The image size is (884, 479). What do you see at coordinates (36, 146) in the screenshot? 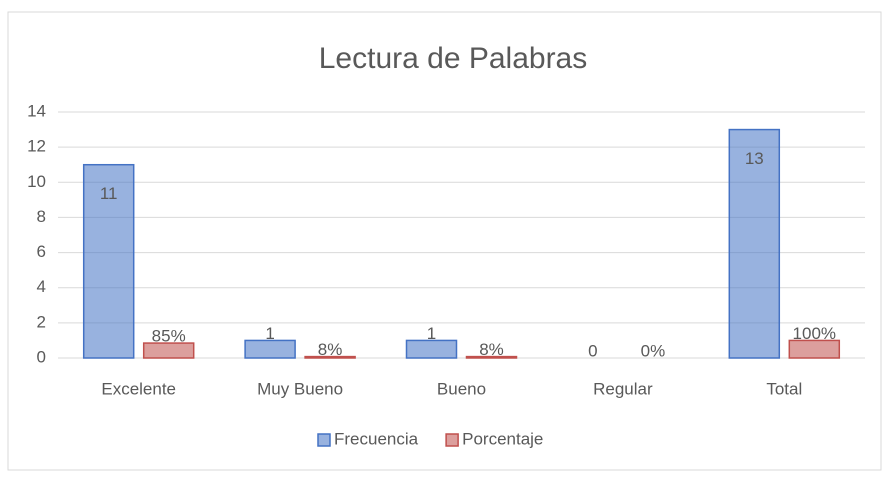
I see `y-tick-label: 12` at bounding box center [36, 146].